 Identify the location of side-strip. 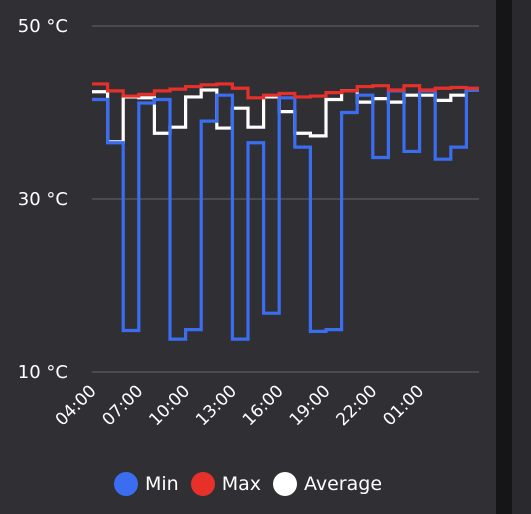
(521, 257).